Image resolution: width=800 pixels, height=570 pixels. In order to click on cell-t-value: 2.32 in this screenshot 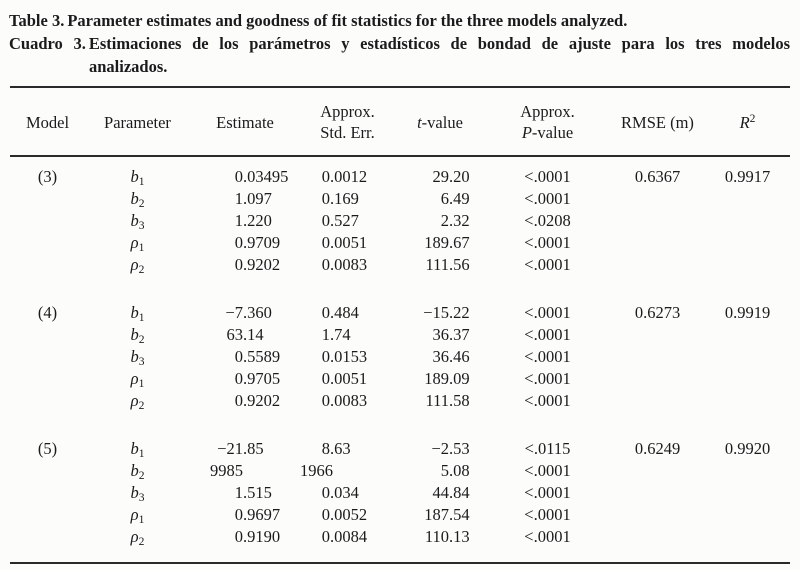, I will do `click(455, 220)`.